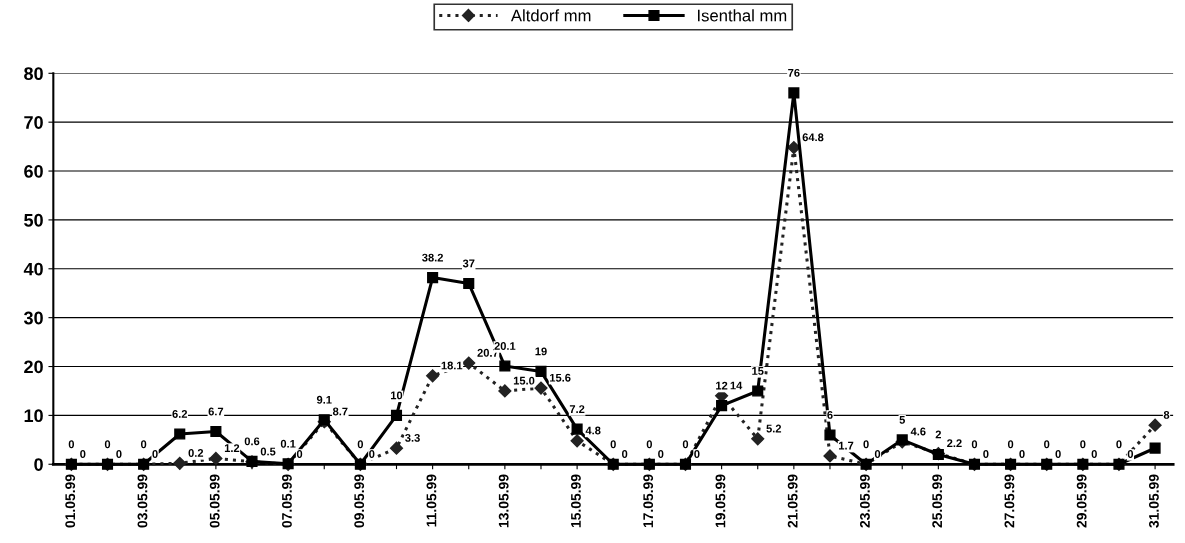 The height and width of the screenshot is (543, 1185). I want to click on data-label: 0.2, so click(196, 453).